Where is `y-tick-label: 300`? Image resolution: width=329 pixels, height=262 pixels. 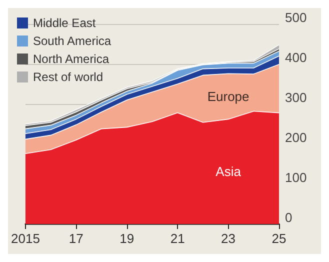 y-tick-label: 300 is located at coordinates (296, 97).